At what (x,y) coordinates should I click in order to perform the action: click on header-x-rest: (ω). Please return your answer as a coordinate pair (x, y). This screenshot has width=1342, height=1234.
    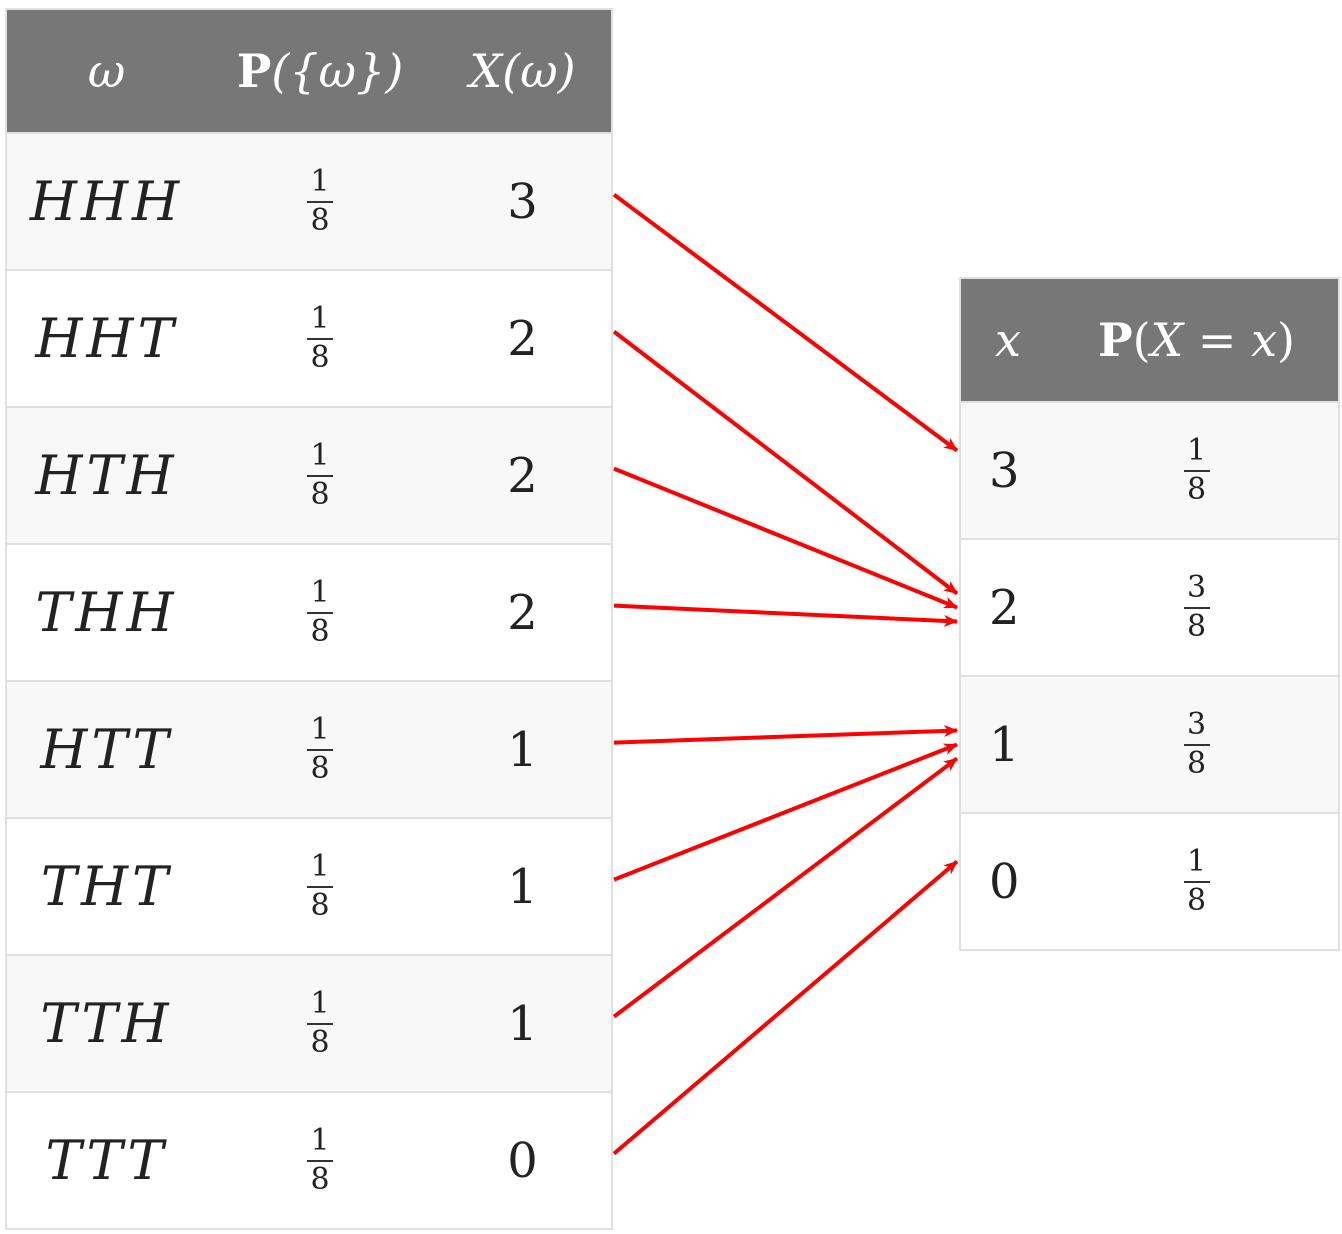
    Looking at the image, I should click on (539, 71).